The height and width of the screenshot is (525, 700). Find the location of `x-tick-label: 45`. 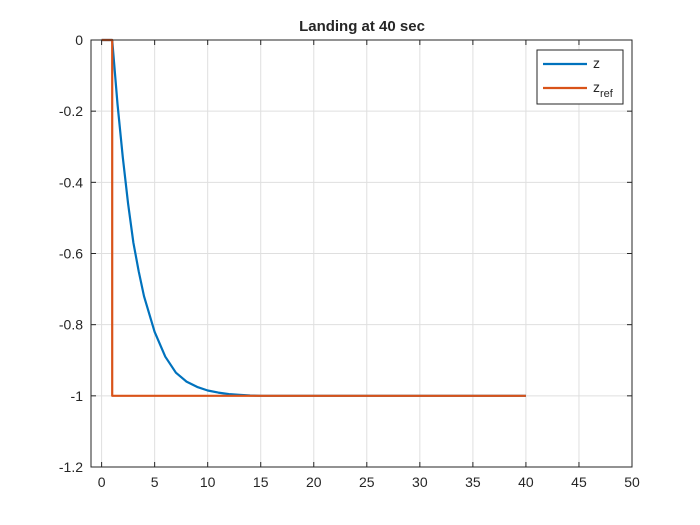

x-tick-label: 45 is located at coordinates (579, 482).